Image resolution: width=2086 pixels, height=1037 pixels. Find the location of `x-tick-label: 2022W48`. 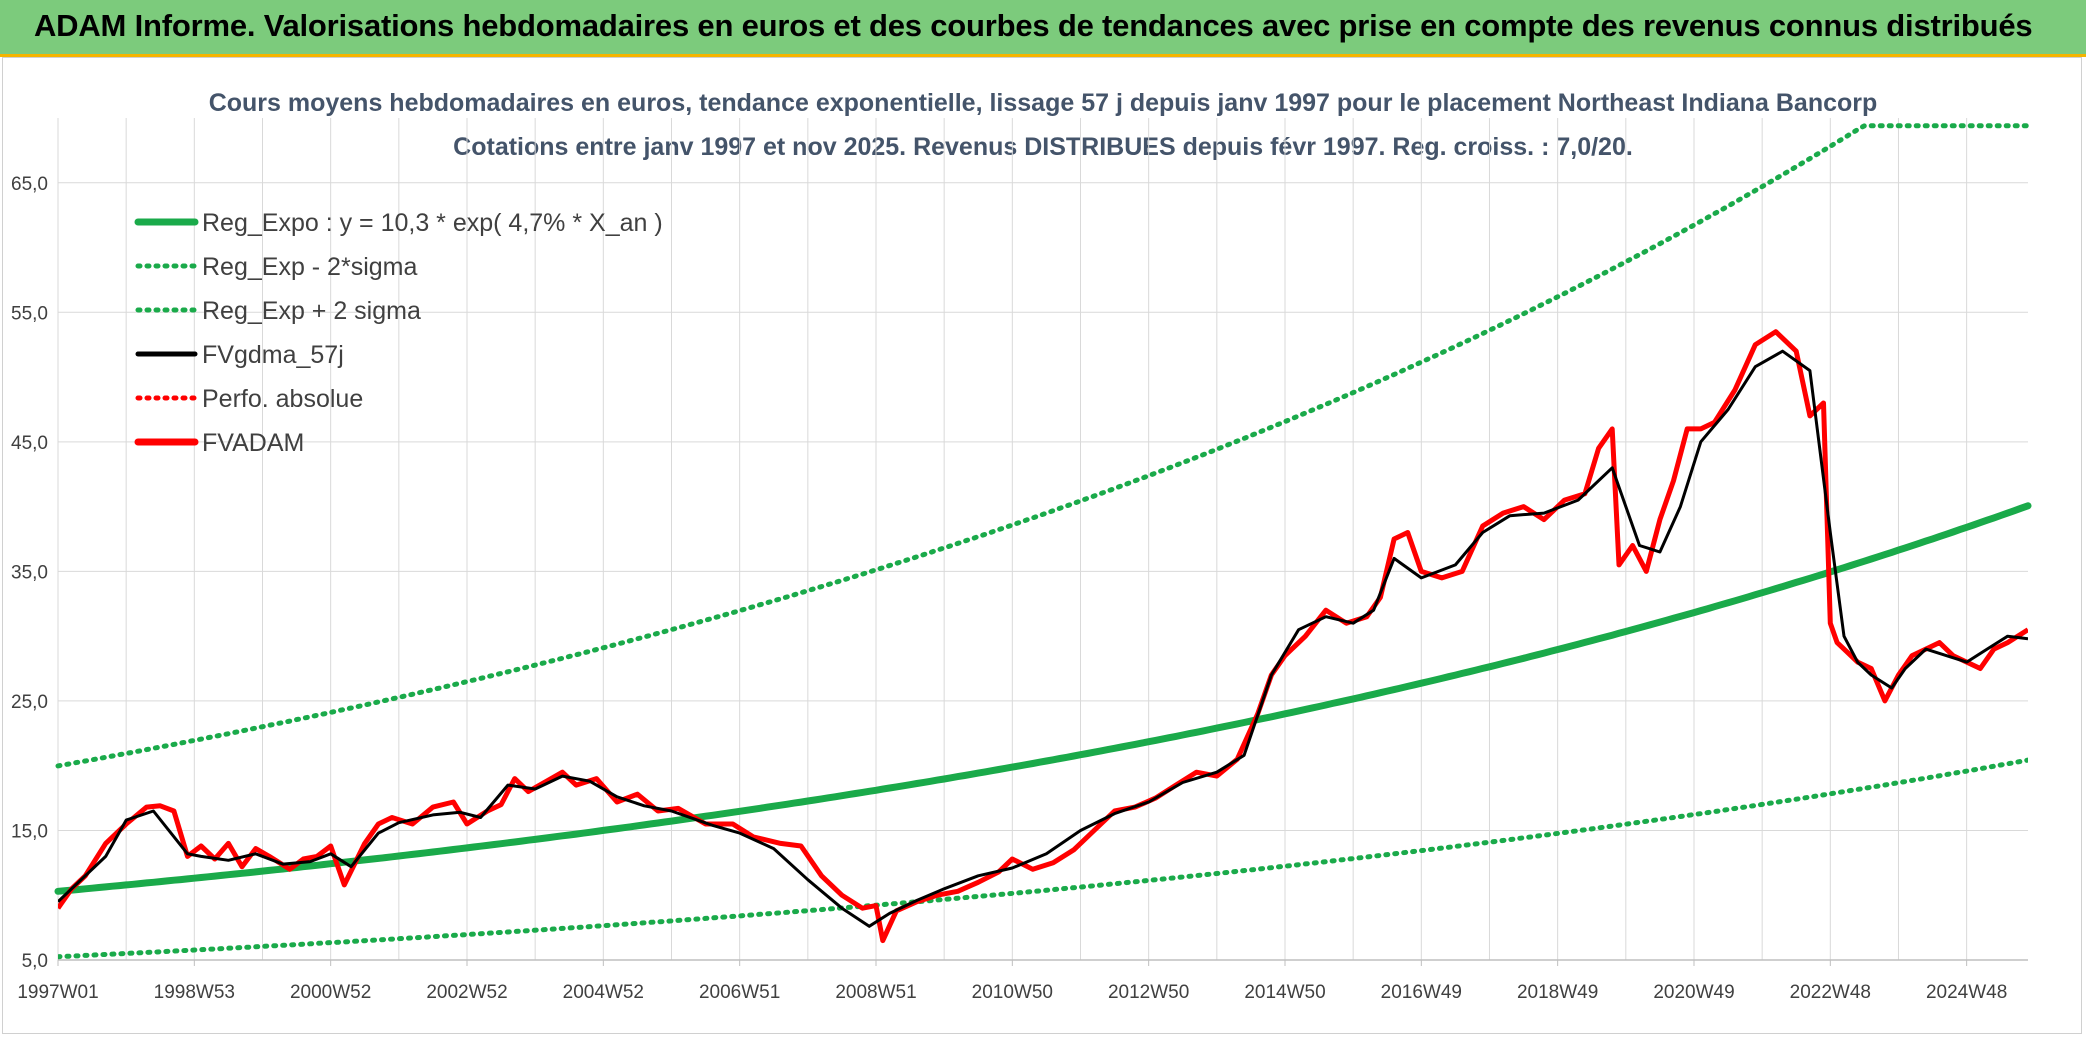

x-tick-label: 2022W48 is located at coordinates (1830, 992).